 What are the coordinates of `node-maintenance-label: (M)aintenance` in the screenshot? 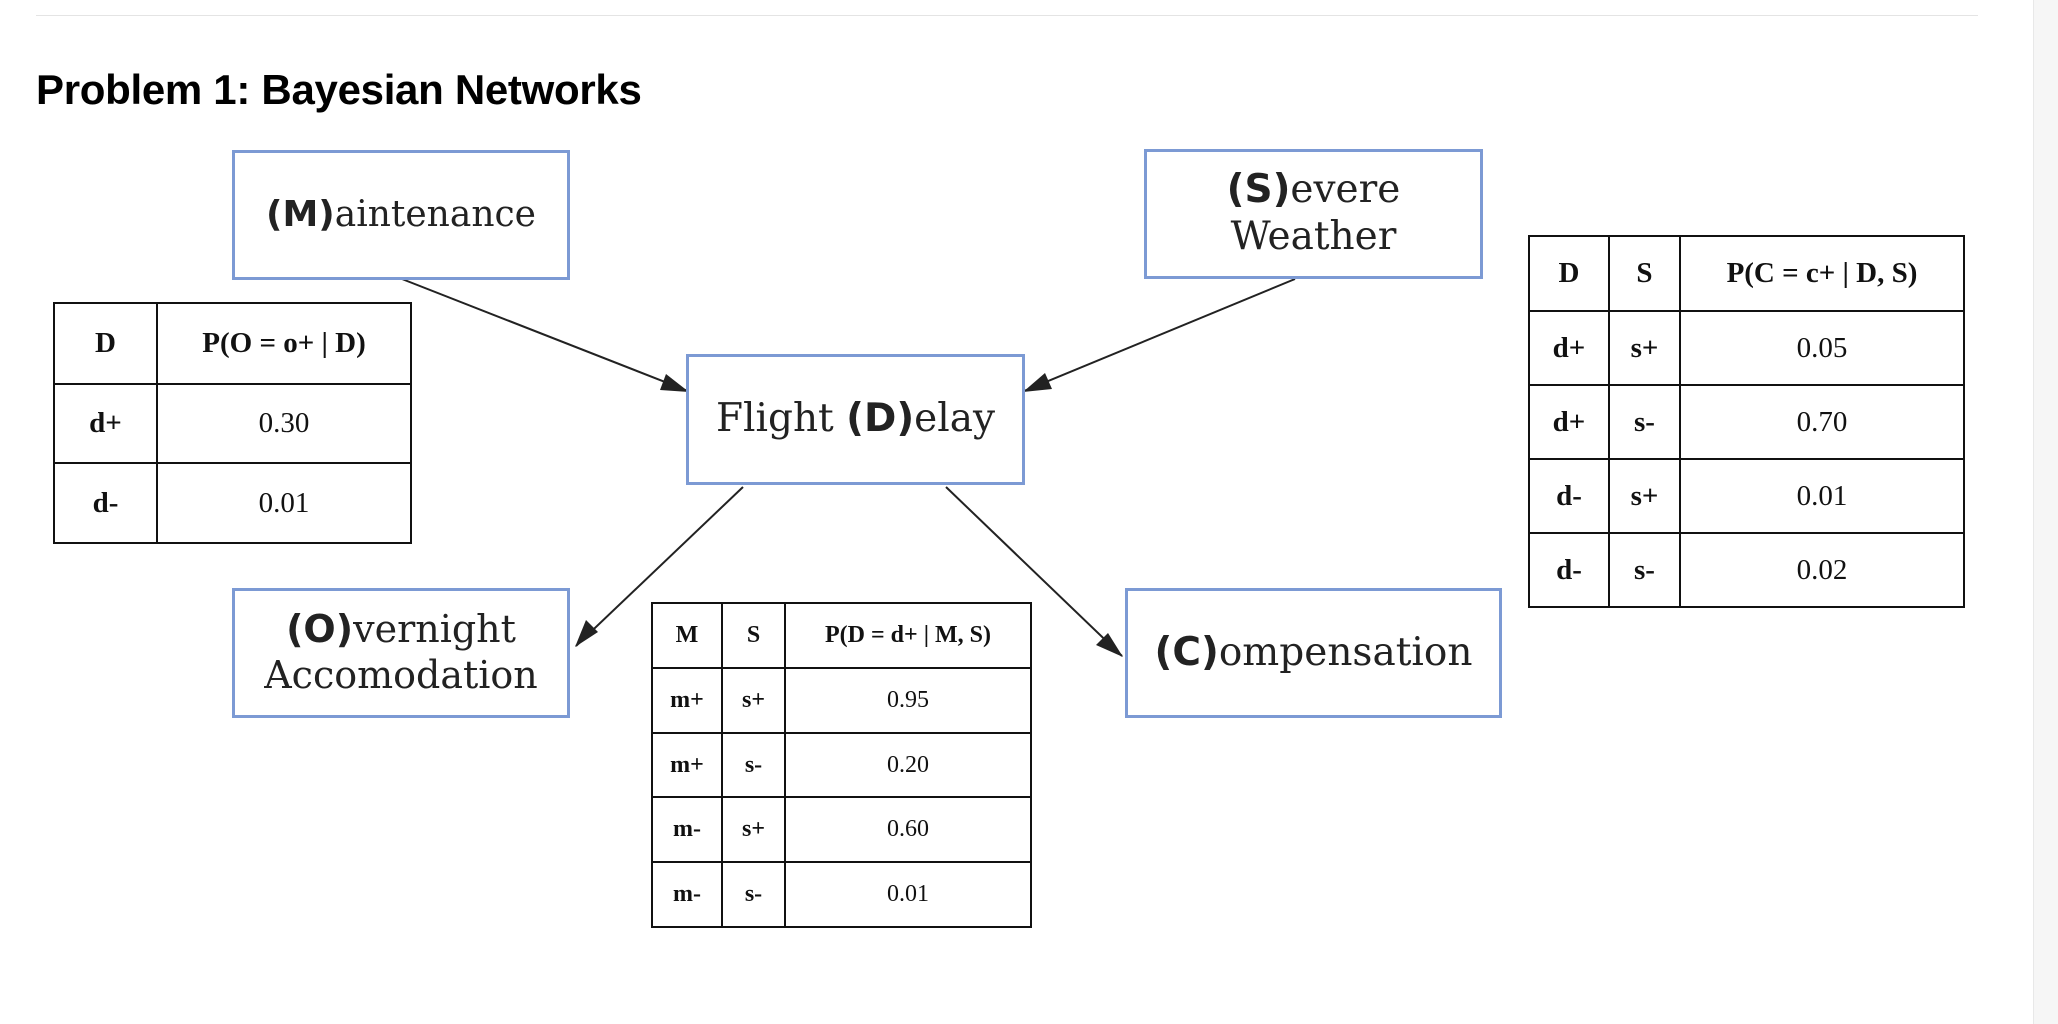 It's located at (401, 215).